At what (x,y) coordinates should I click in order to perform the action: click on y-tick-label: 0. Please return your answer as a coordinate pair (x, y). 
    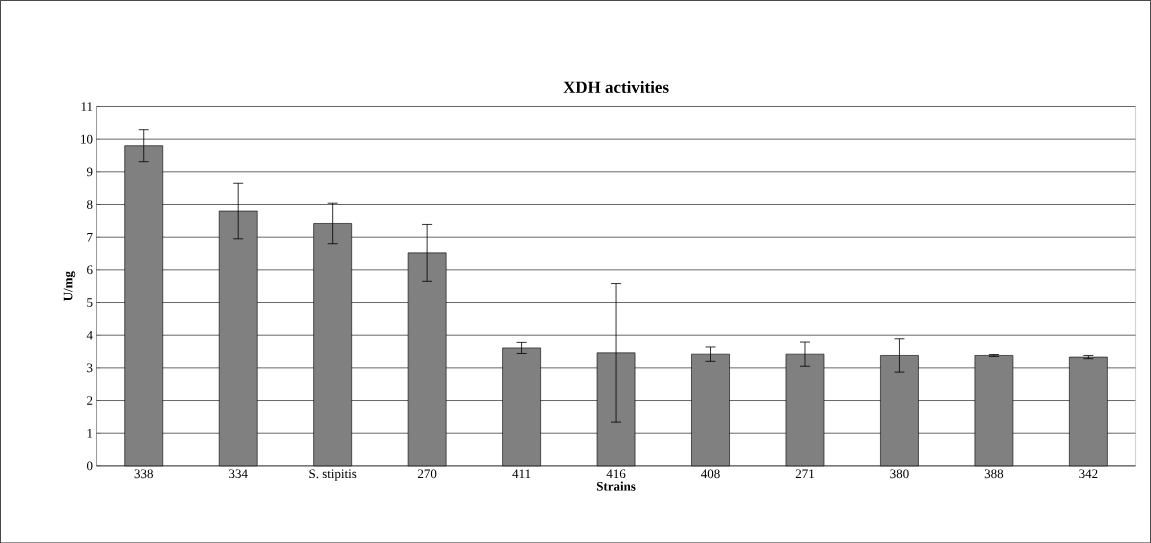
    Looking at the image, I should click on (90, 466).